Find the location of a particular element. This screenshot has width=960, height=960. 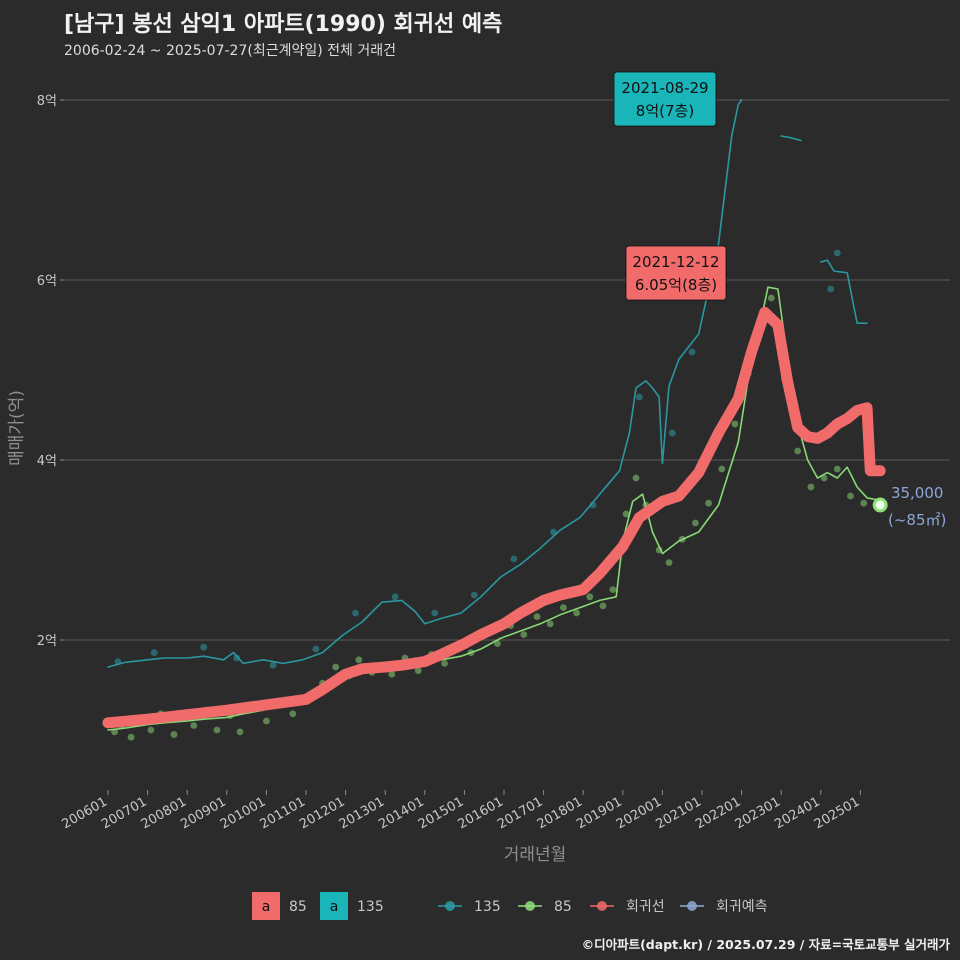

callout-value: 8억(7층) is located at coordinates (665, 111).